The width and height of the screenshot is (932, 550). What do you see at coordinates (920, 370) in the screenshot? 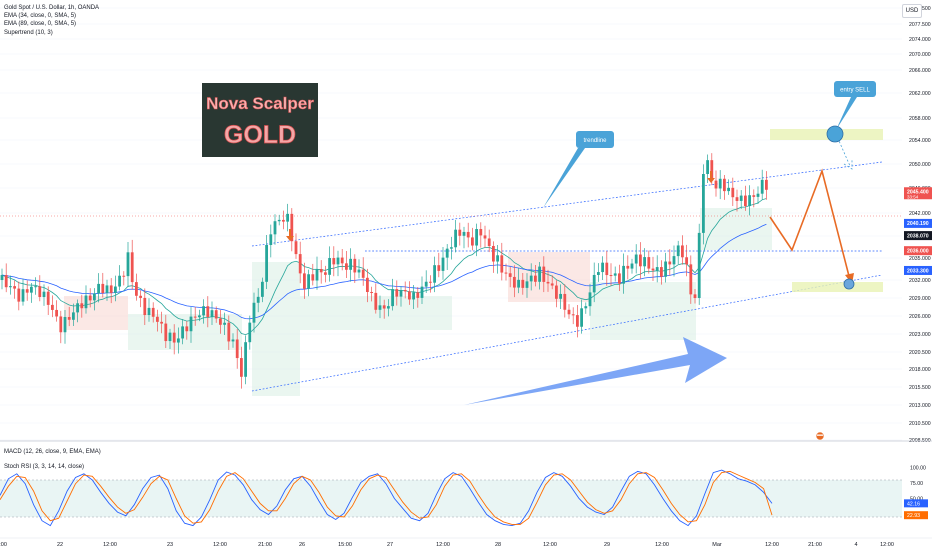
I see `price-tick-label: 2018.000` at bounding box center [920, 370].